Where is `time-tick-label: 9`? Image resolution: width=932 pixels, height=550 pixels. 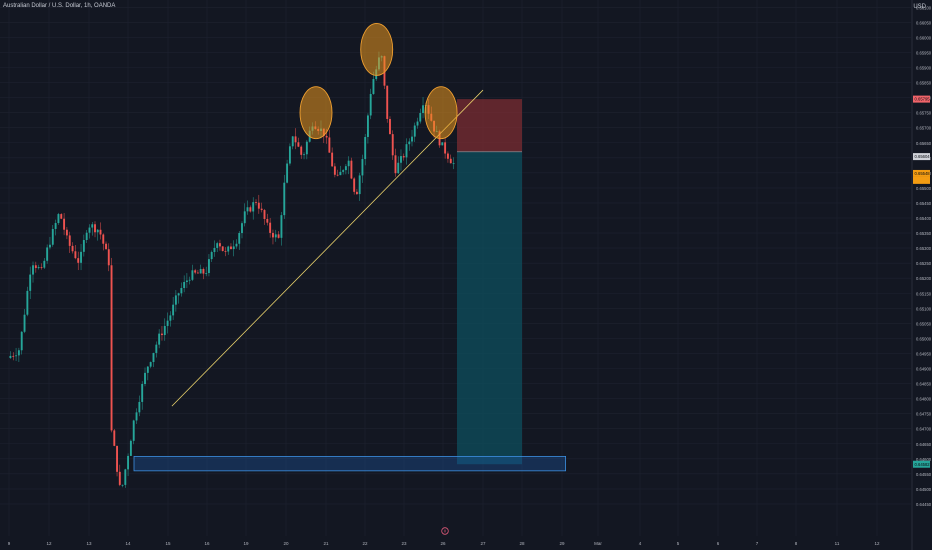 time-tick-label: 9 is located at coordinates (9, 543).